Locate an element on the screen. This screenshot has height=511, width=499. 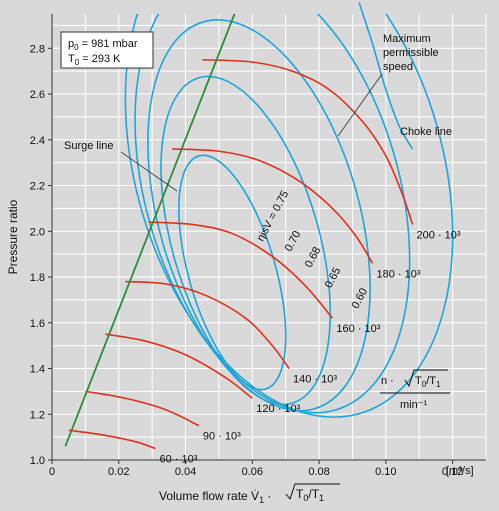
surge-line-pointer is located at coordinates (149, 171).